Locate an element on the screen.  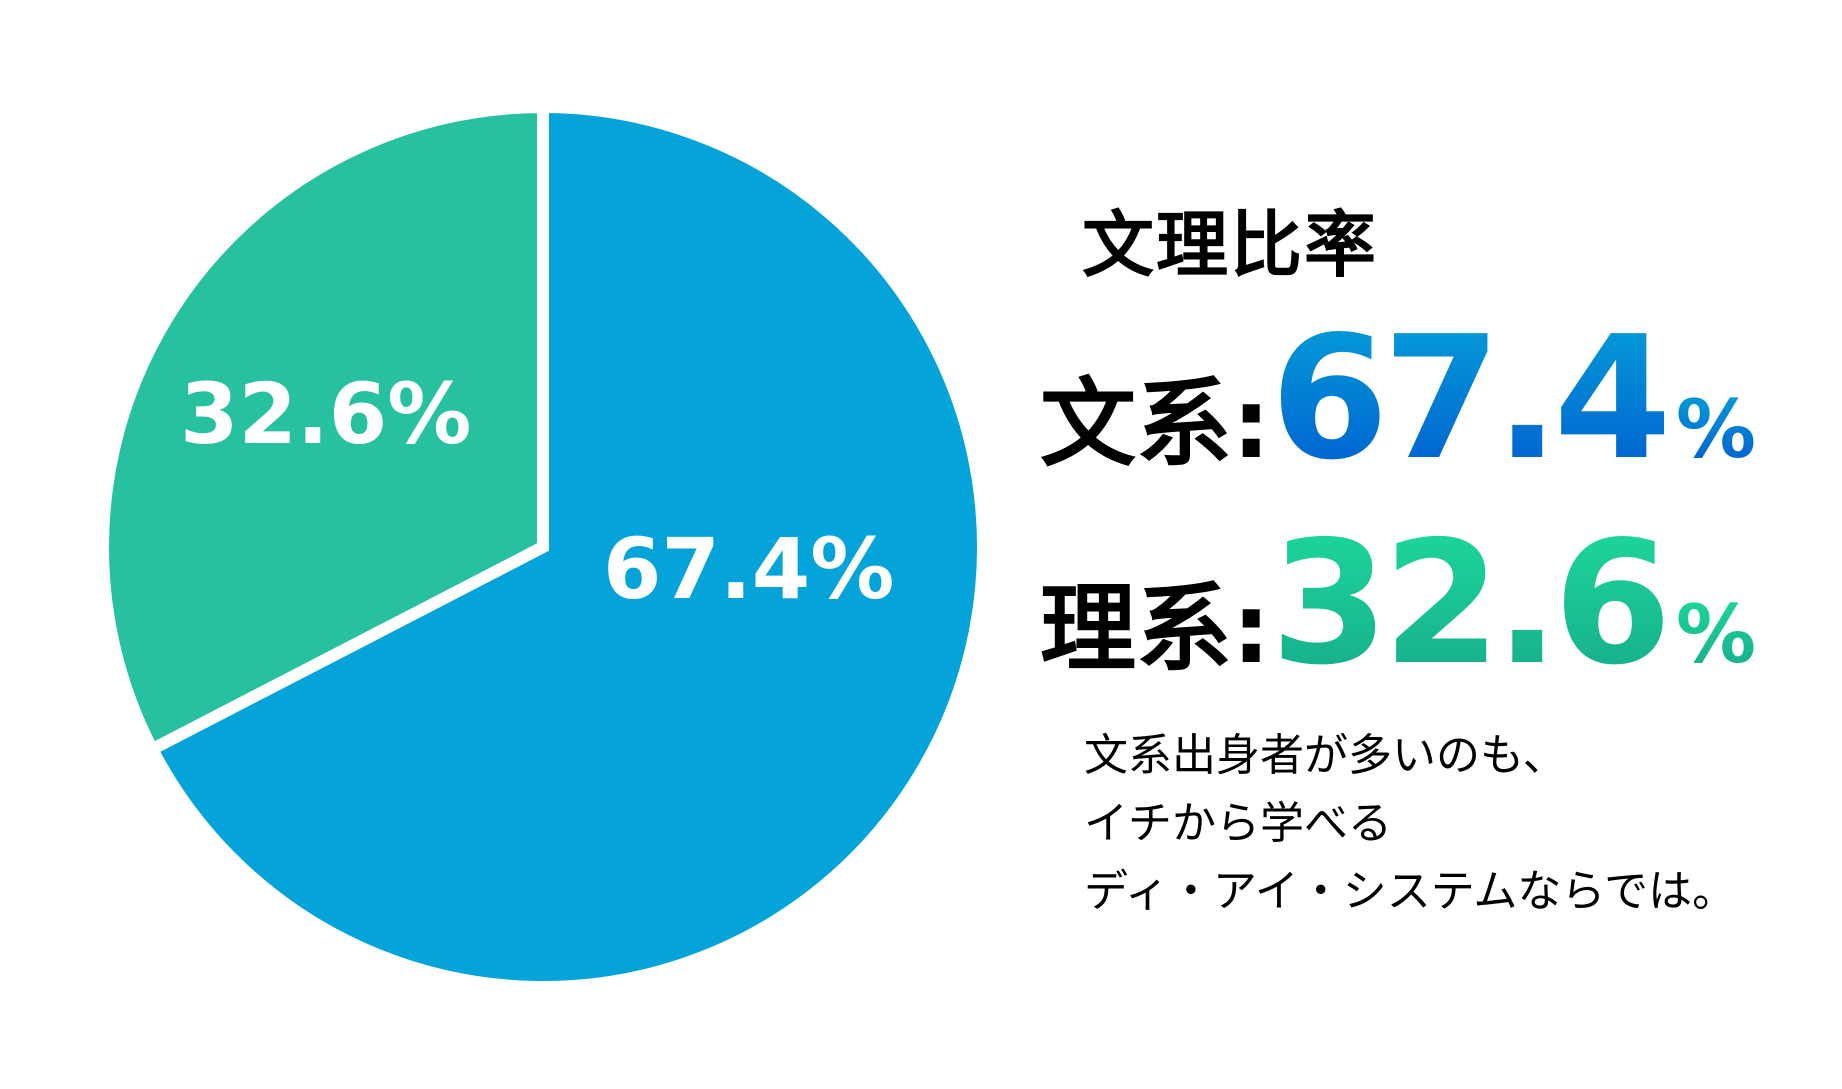
stat-rikei-value: 32.6 is located at coordinates (1470, 604).